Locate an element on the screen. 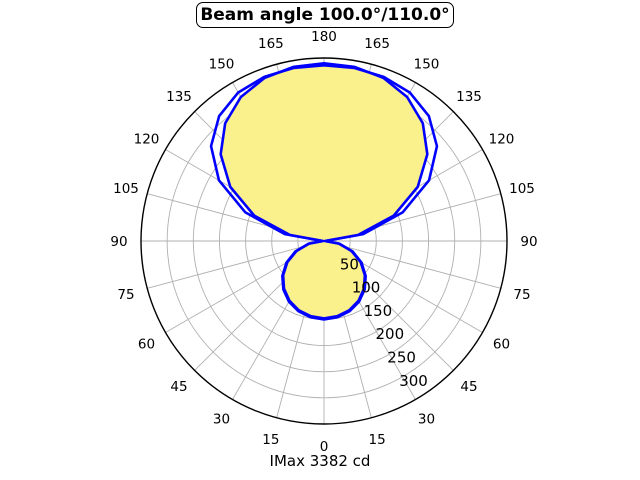  radial-tick-label-layer: 50 100 150 200 250 300 is located at coordinates (384, 322).